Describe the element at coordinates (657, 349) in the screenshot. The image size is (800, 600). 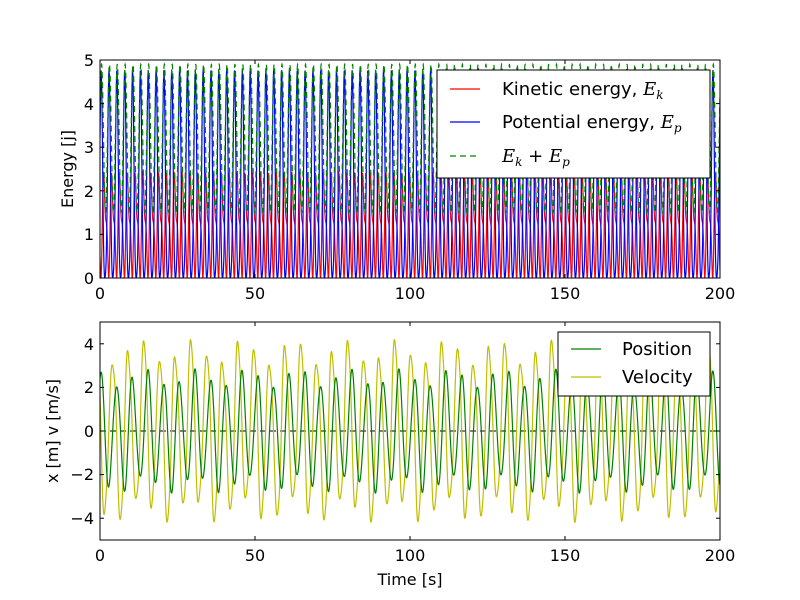
I see `legend-position-label: Position` at that location.